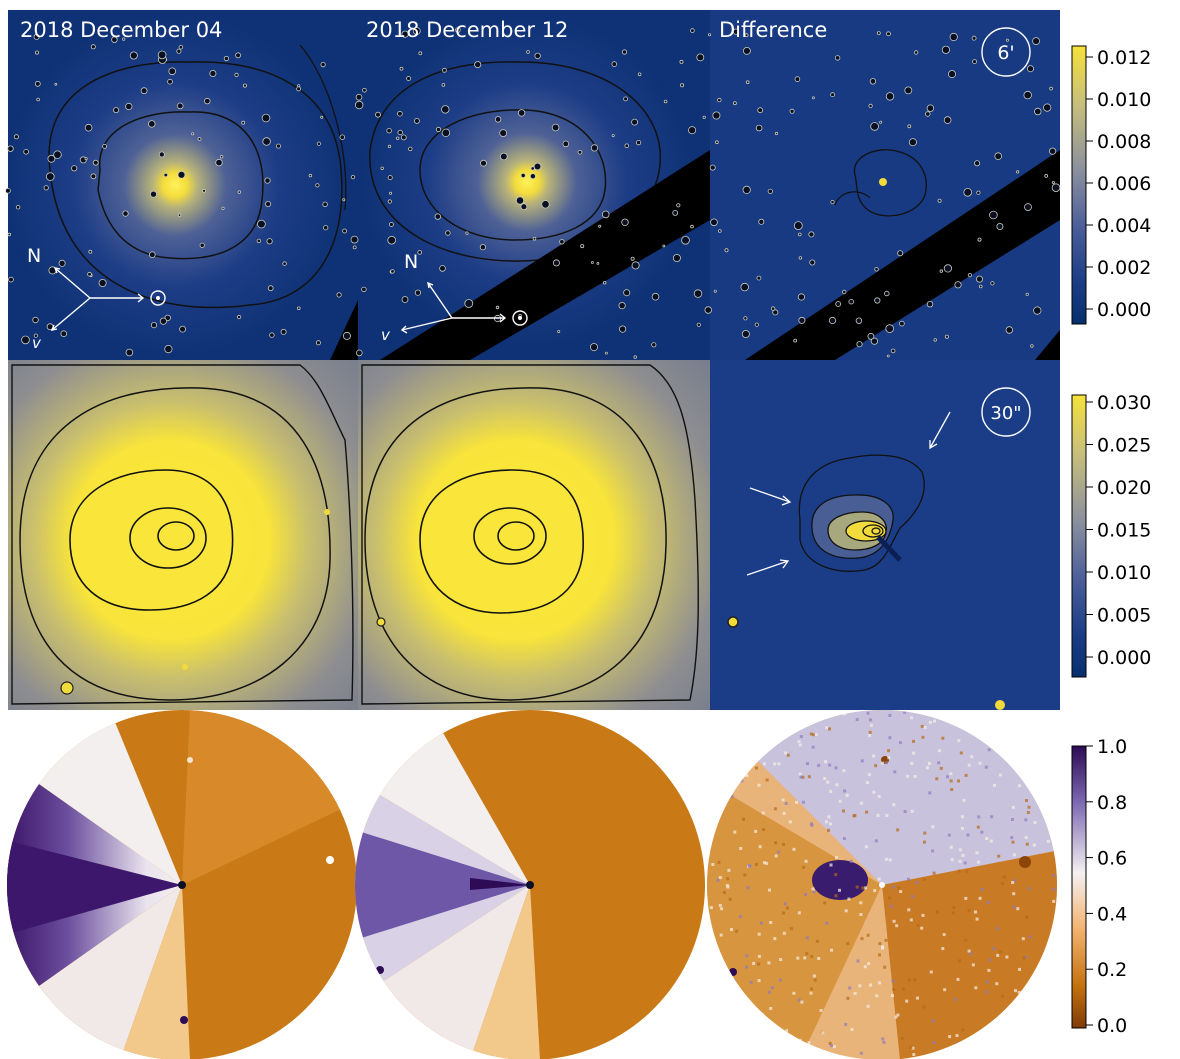 The width and height of the screenshot is (1180, 1059). I want to click on colorbar-tick-label: 0.010, so click(1124, 573).